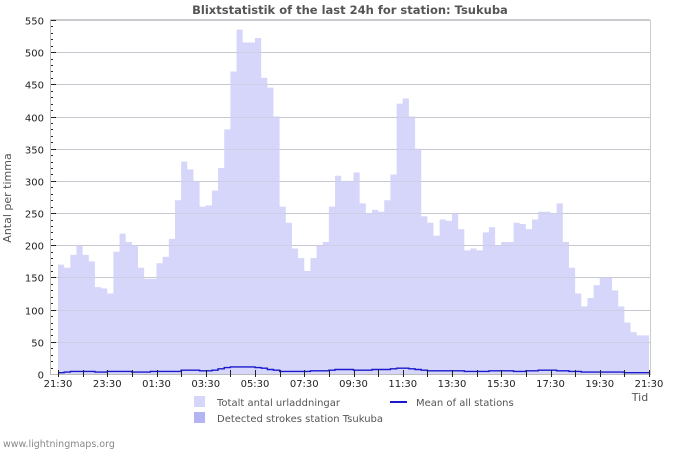 The image size is (700, 450). I want to click on legend-label-total: Totalt antal urladdningar, so click(278, 403).